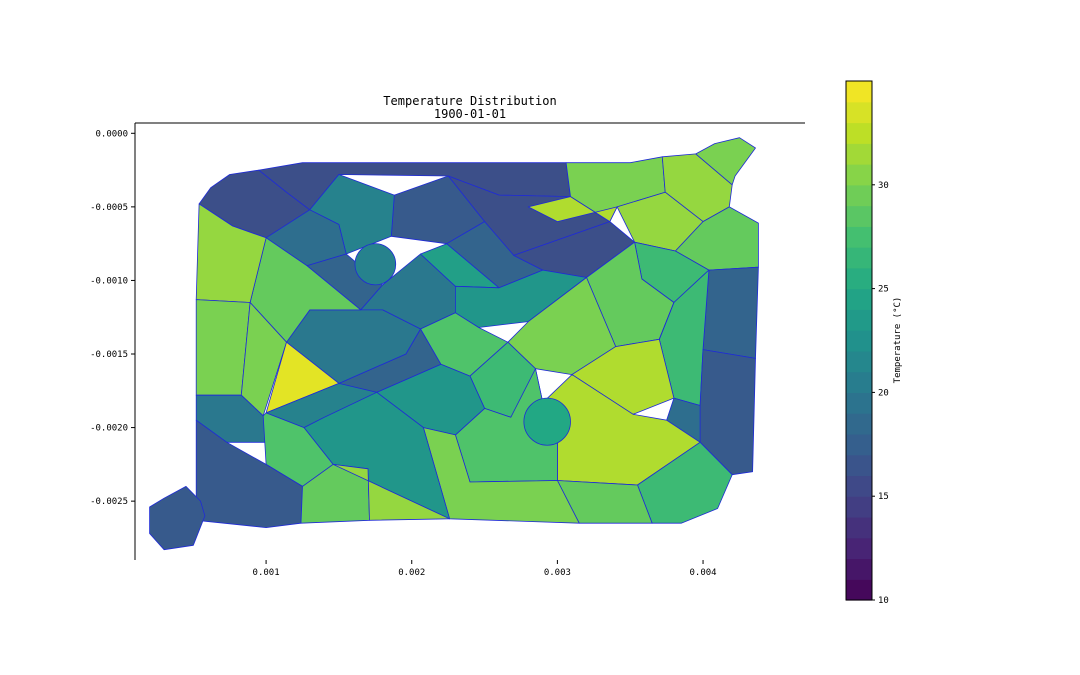 The height and width of the screenshot is (675, 1080). Describe the element at coordinates (898, 340) in the screenshot. I see `colorbar-label: Temperature (°C)` at that location.